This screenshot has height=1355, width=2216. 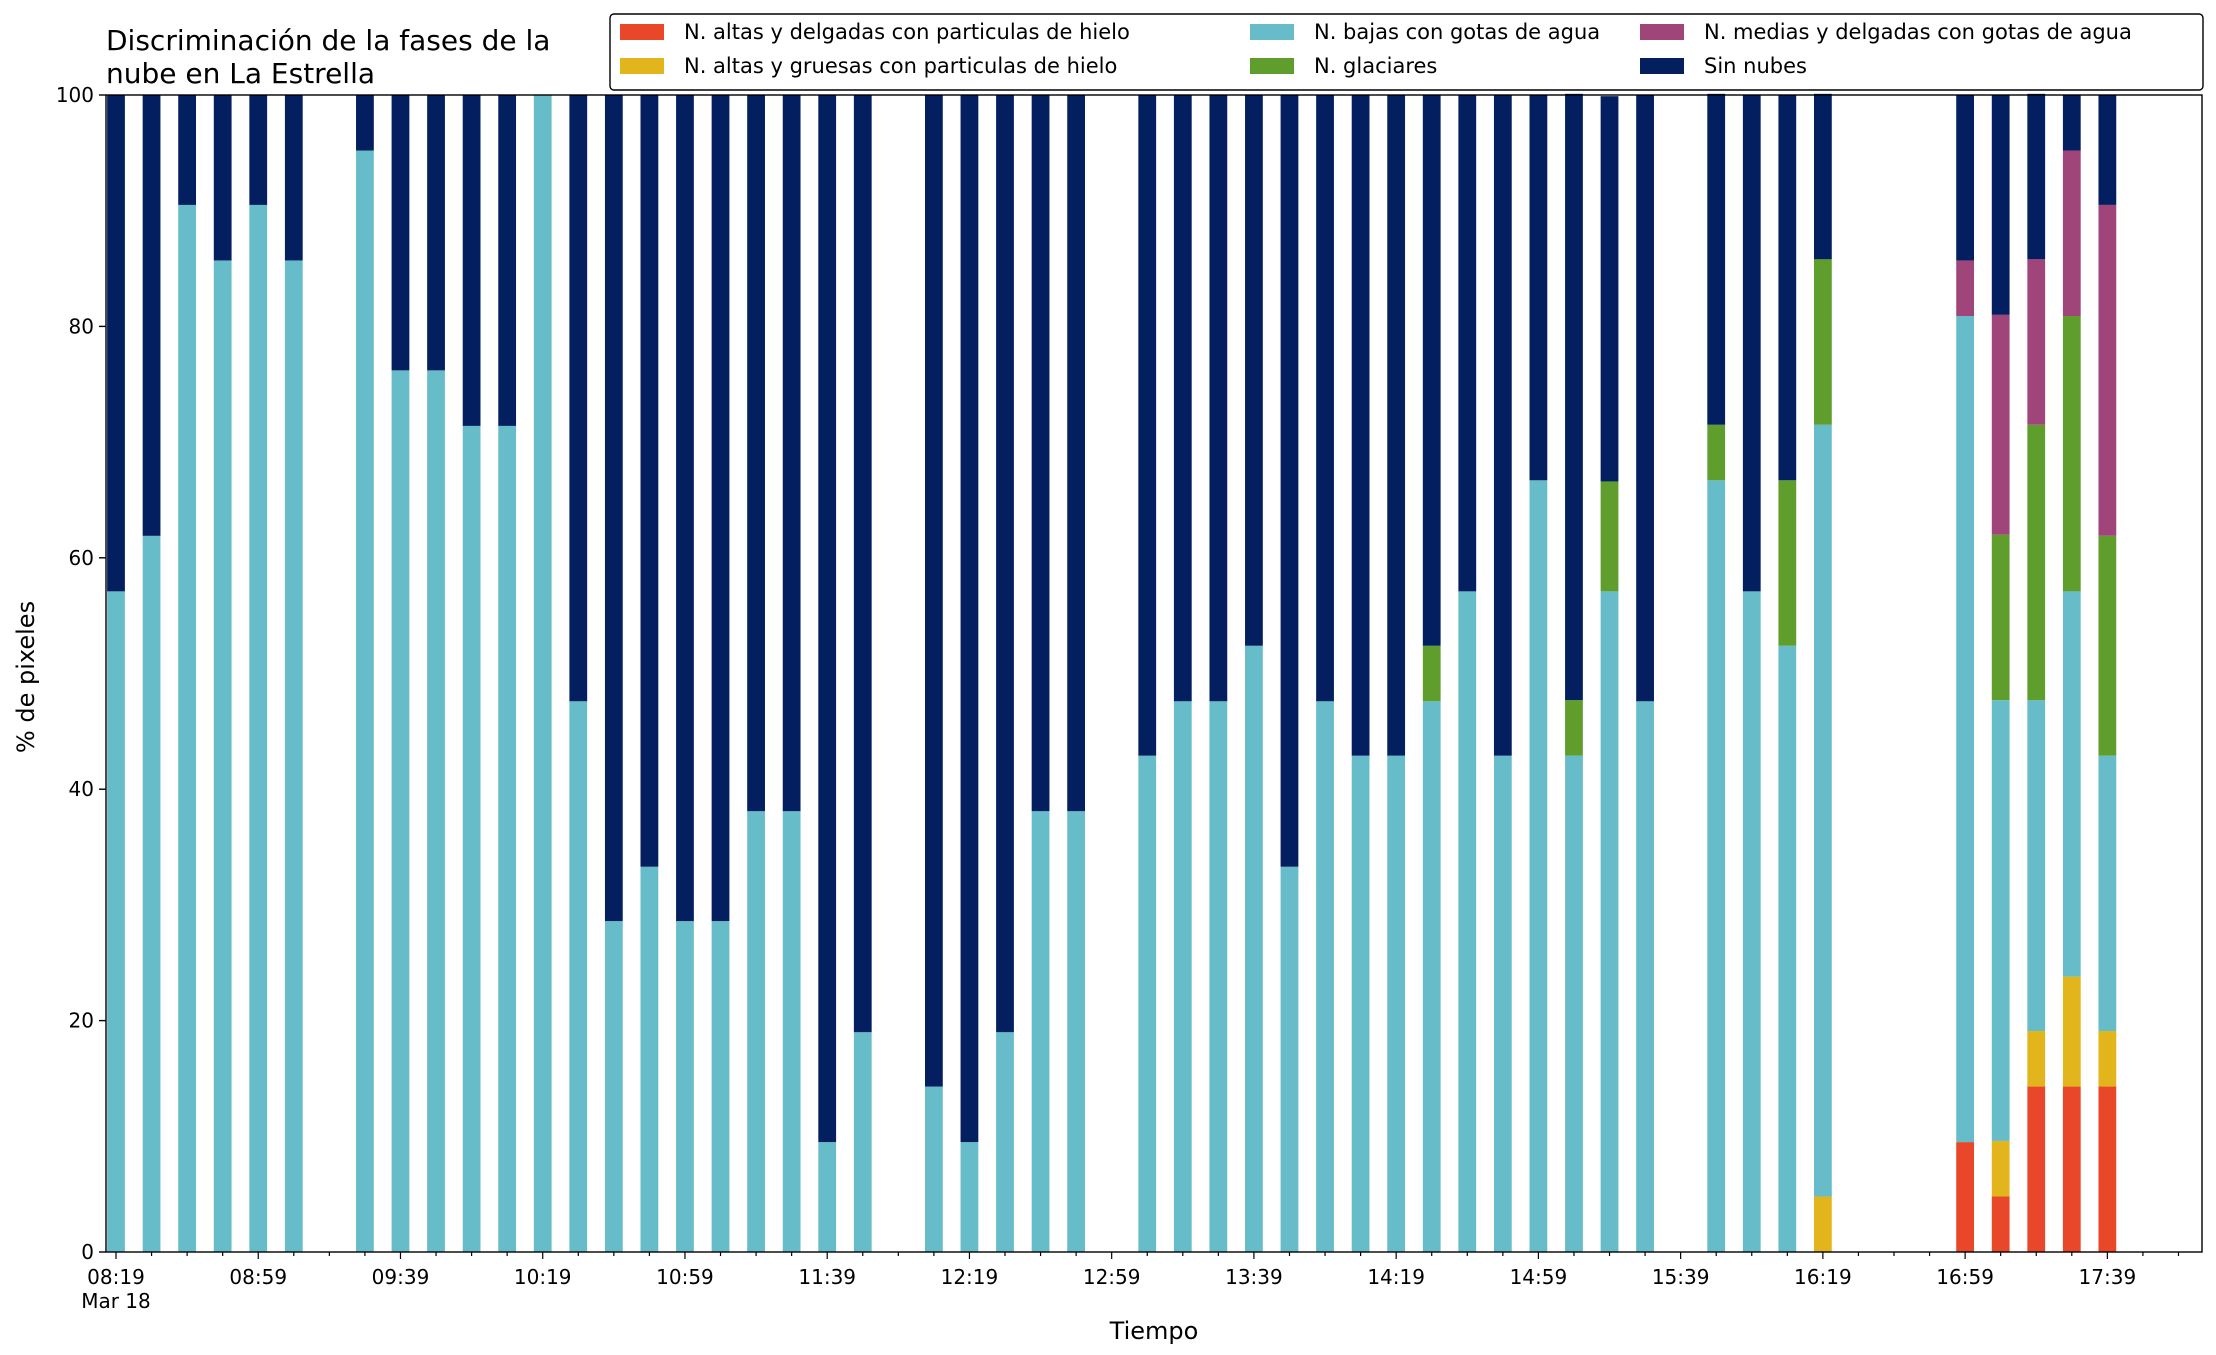 I want to click on y-tick-label: 40, so click(x=81, y=789).